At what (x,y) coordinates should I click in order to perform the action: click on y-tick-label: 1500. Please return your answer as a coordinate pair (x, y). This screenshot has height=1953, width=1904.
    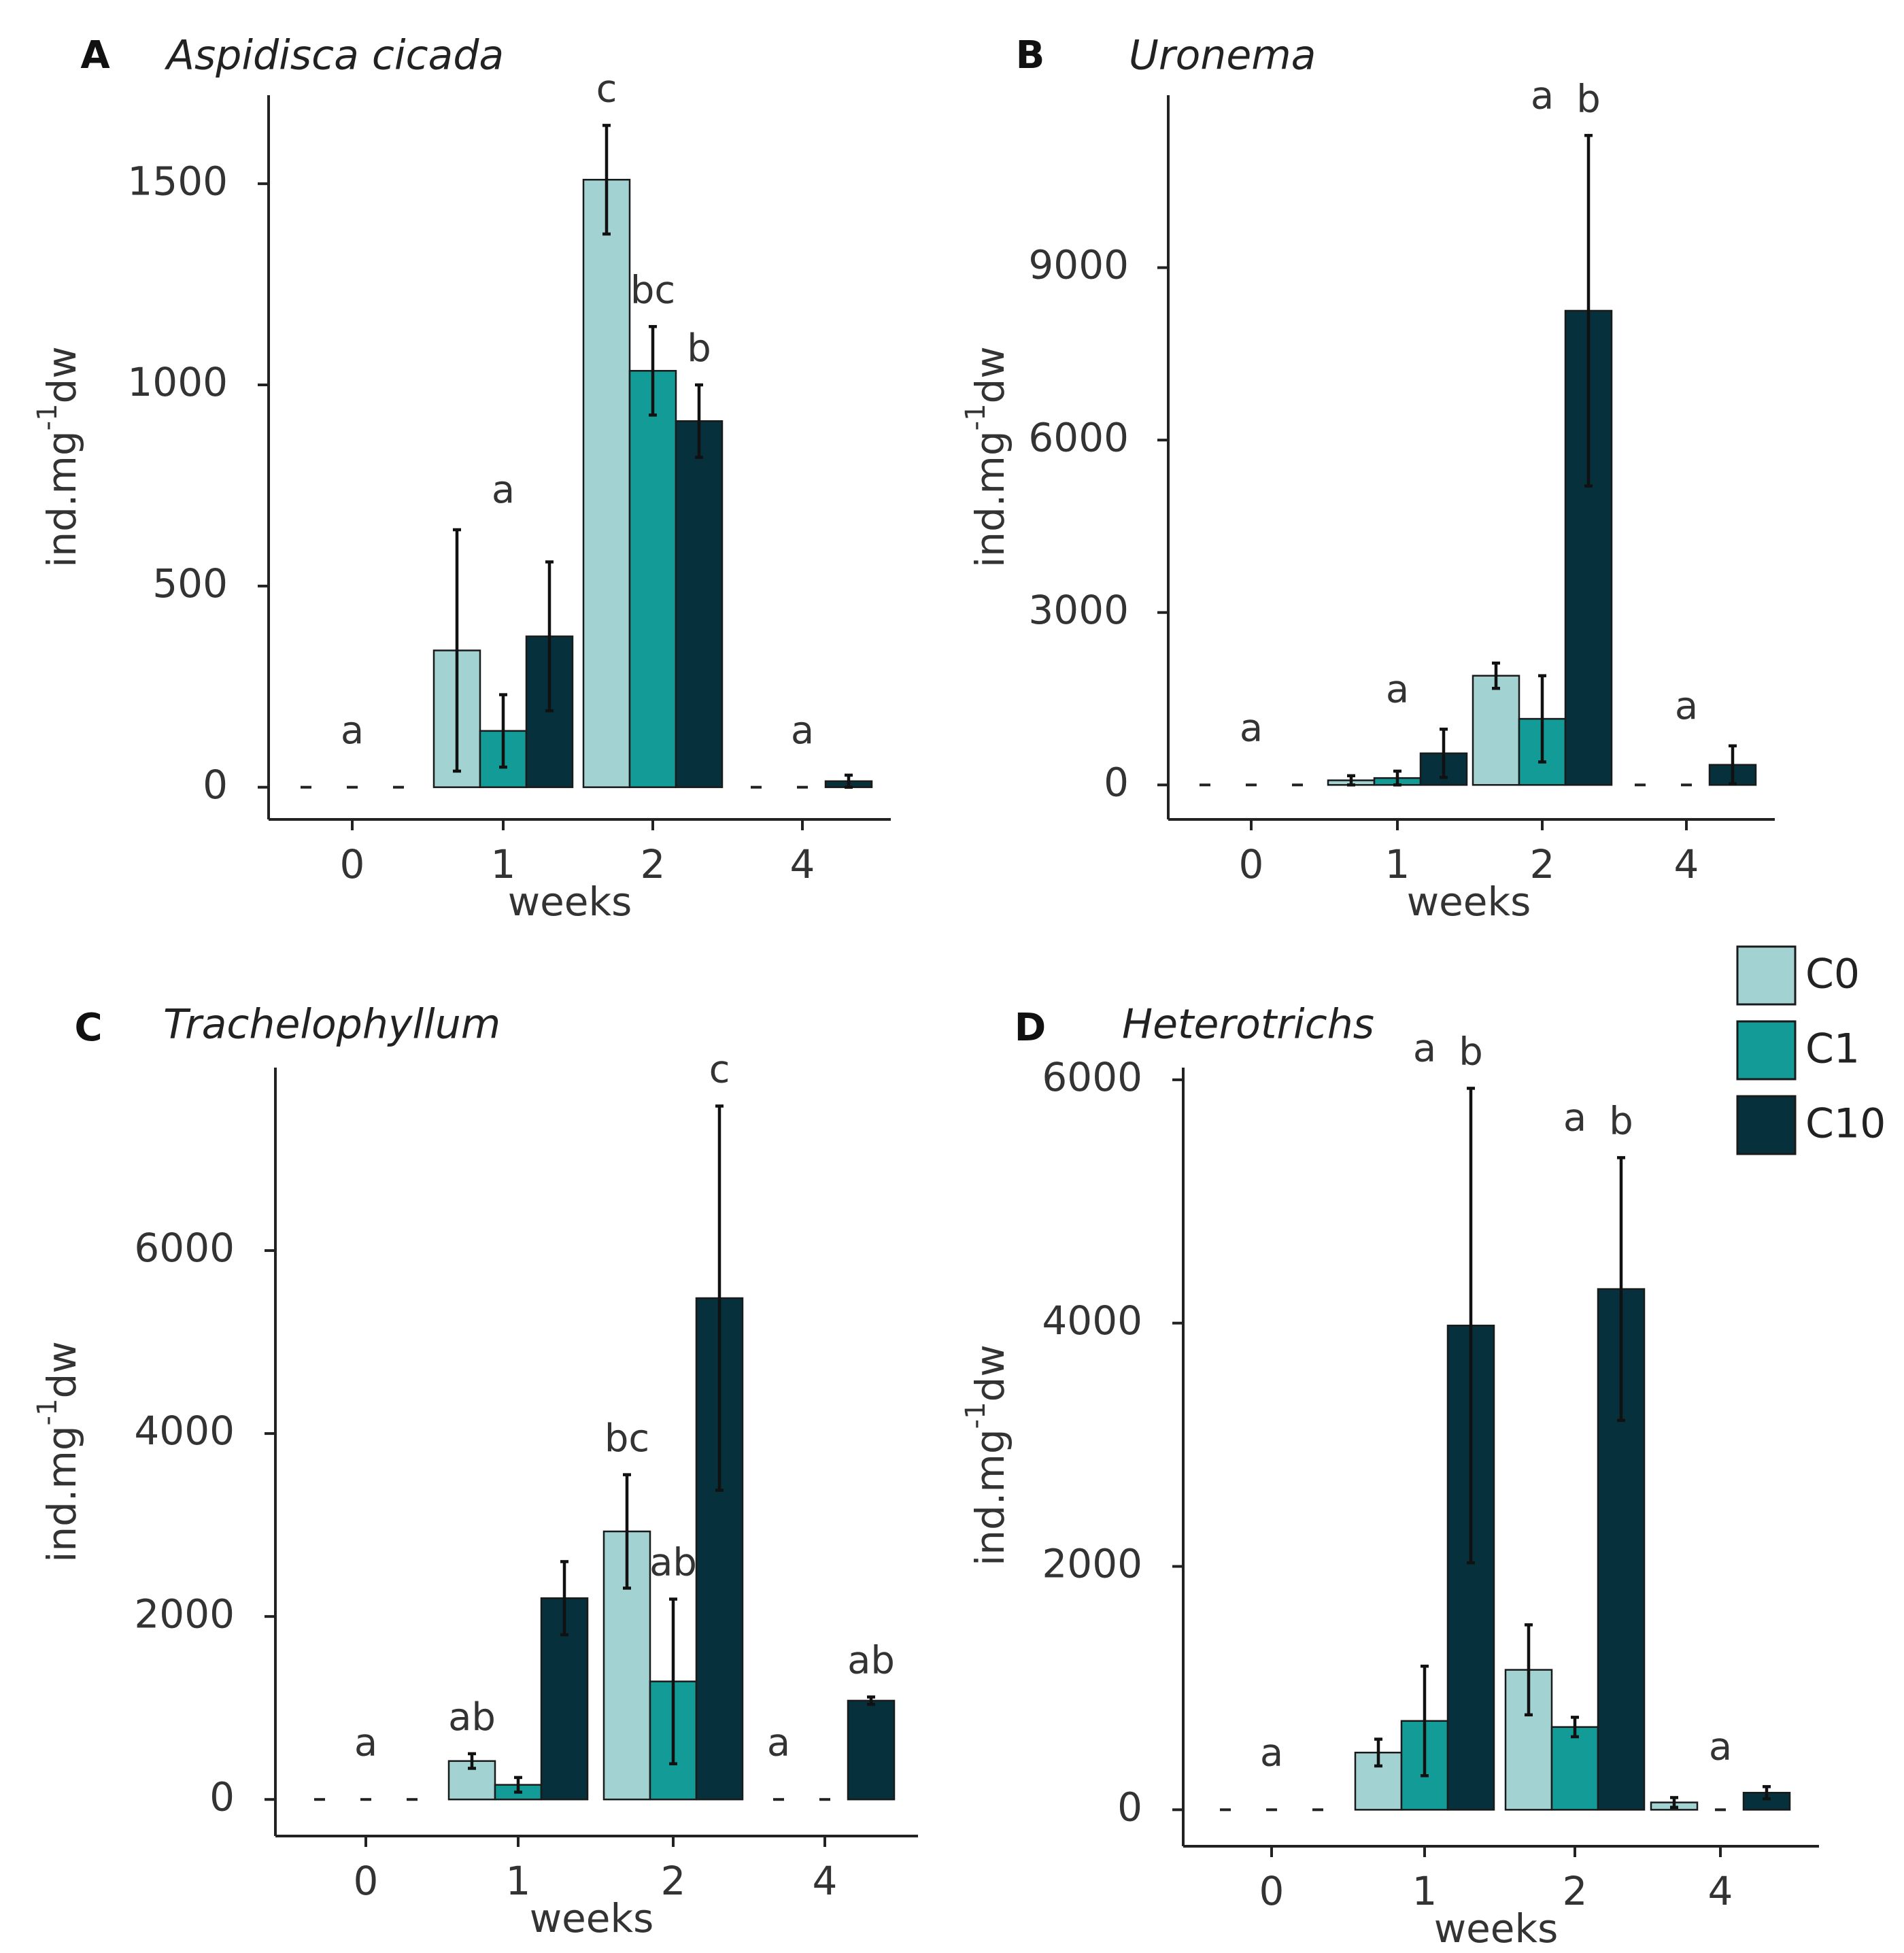
    Looking at the image, I should click on (178, 181).